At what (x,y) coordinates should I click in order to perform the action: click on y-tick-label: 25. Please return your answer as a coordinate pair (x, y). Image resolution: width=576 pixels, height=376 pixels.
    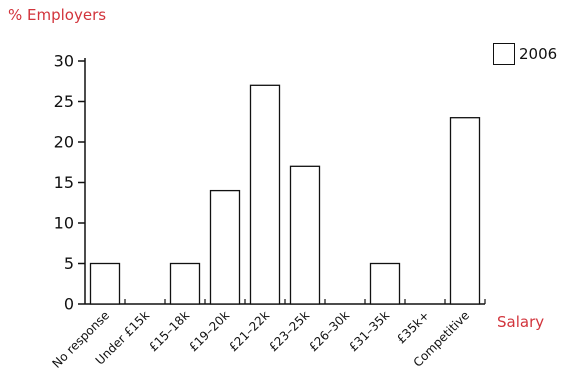
    Looking at the image, I should click on (64, 101).